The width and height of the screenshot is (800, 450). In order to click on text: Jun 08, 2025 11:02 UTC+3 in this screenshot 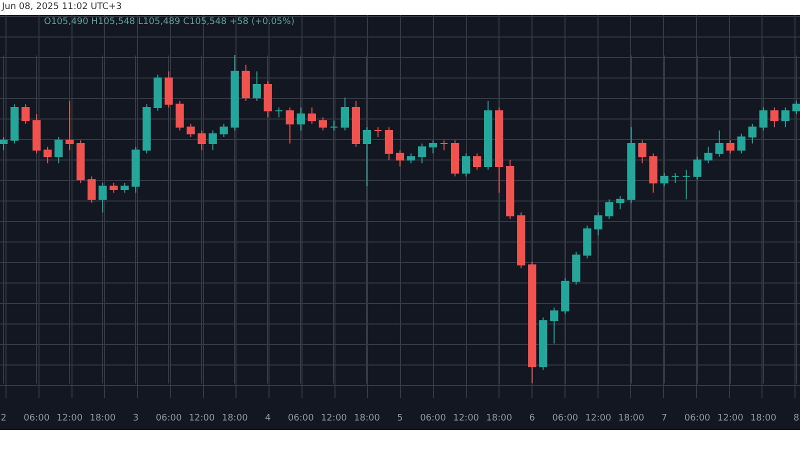, I will do `click(61, 7)`.